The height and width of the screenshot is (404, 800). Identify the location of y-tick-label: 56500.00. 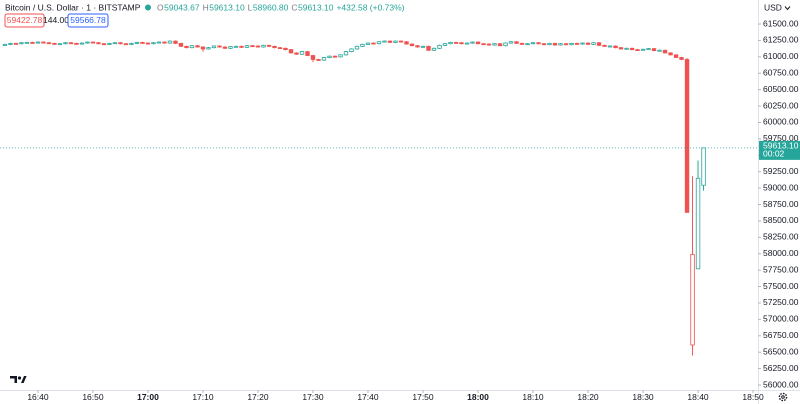
(781, 351).